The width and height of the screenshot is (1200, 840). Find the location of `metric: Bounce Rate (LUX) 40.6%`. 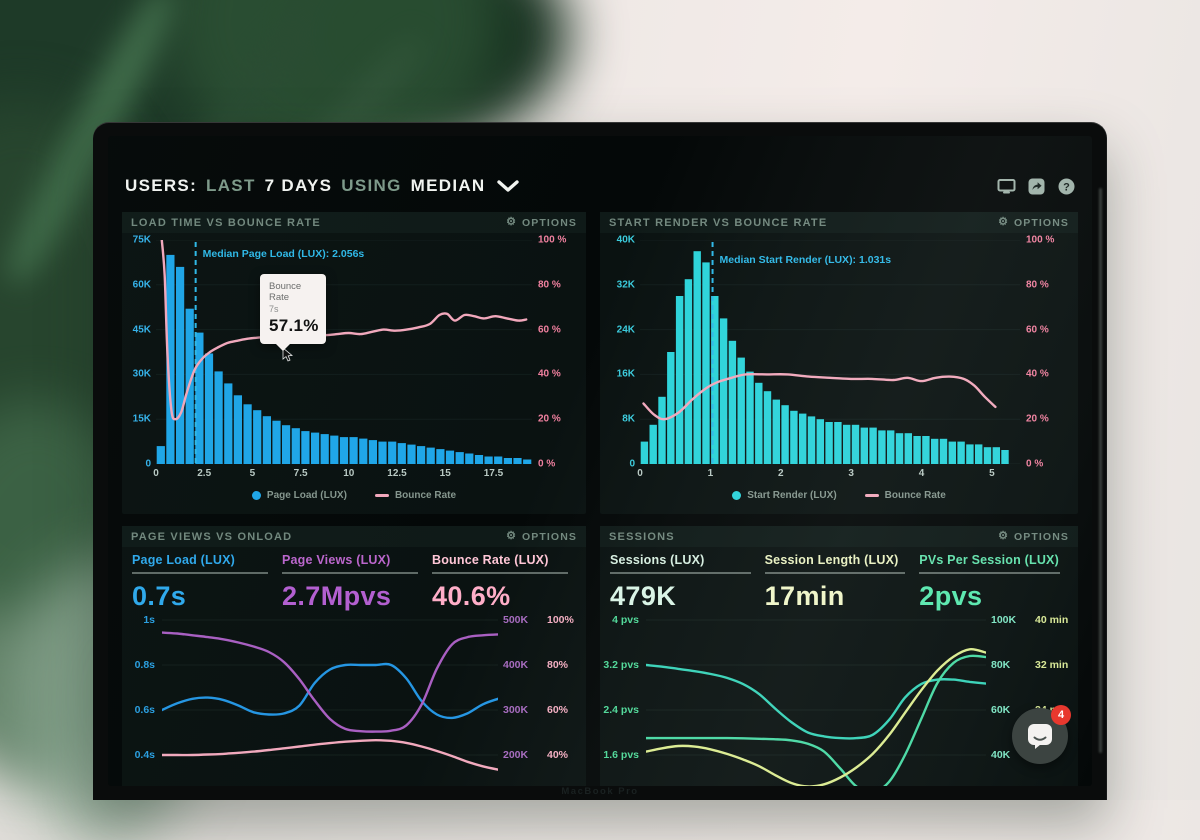

metric: Bounce Rate (LUX) 40.6% is located at coordinates (506, 582).